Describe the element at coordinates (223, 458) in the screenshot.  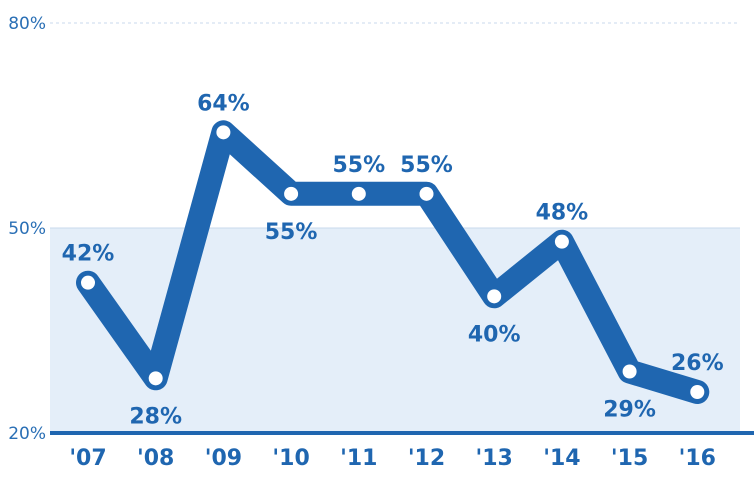
I see `x-tick-label: '09` at that location.